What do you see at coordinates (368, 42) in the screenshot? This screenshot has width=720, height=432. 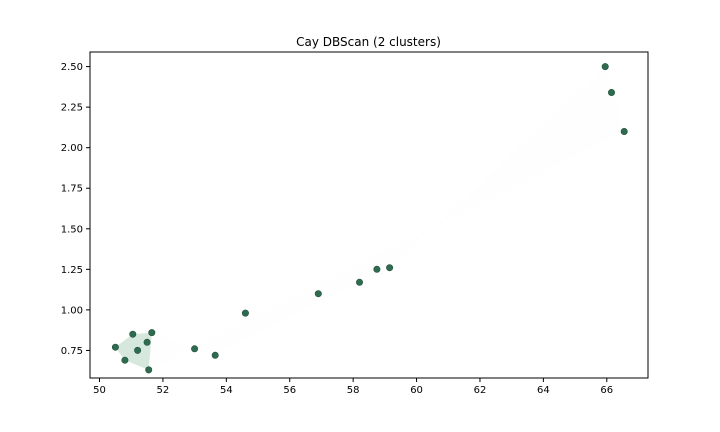 I see `chart-title: Cay DBScan (2 clusters)` at bounding box center [368, 42].